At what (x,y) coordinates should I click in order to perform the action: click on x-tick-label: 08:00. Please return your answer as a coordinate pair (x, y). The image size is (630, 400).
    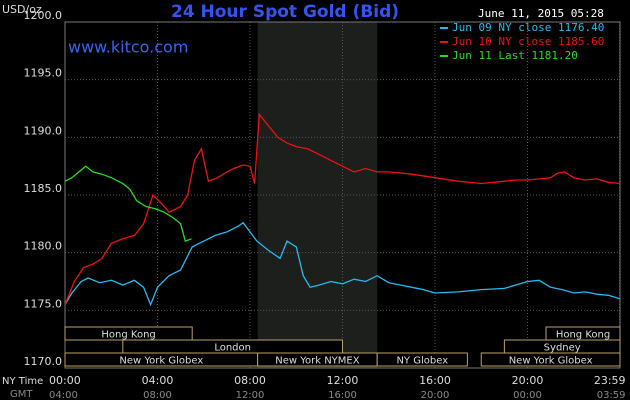
    Looking at the image, I should click on (250, 380).